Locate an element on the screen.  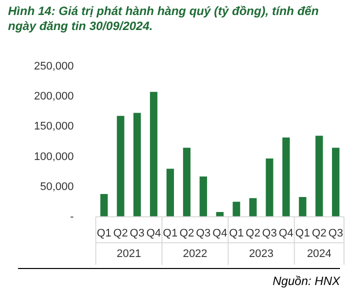
y-tick-label: 150,000 is located at coordinates (54, 126).